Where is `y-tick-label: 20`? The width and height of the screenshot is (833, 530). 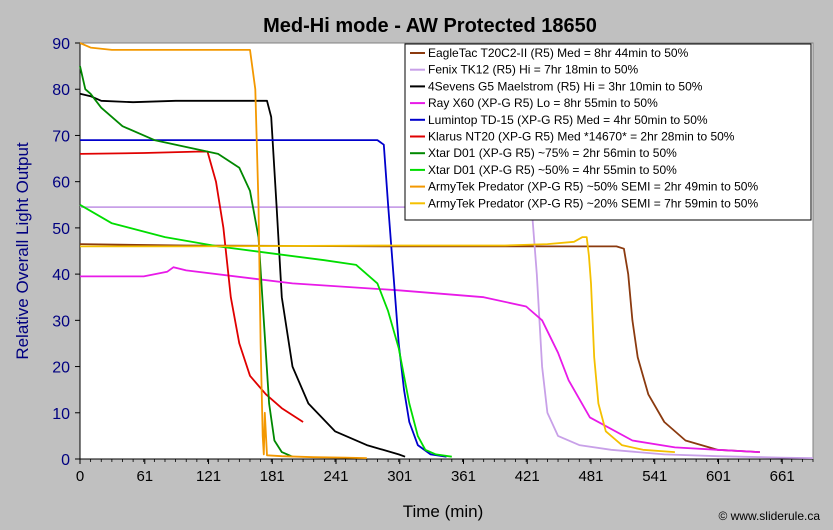
y-tick-label: 20 is located at coordinates (61, 368).